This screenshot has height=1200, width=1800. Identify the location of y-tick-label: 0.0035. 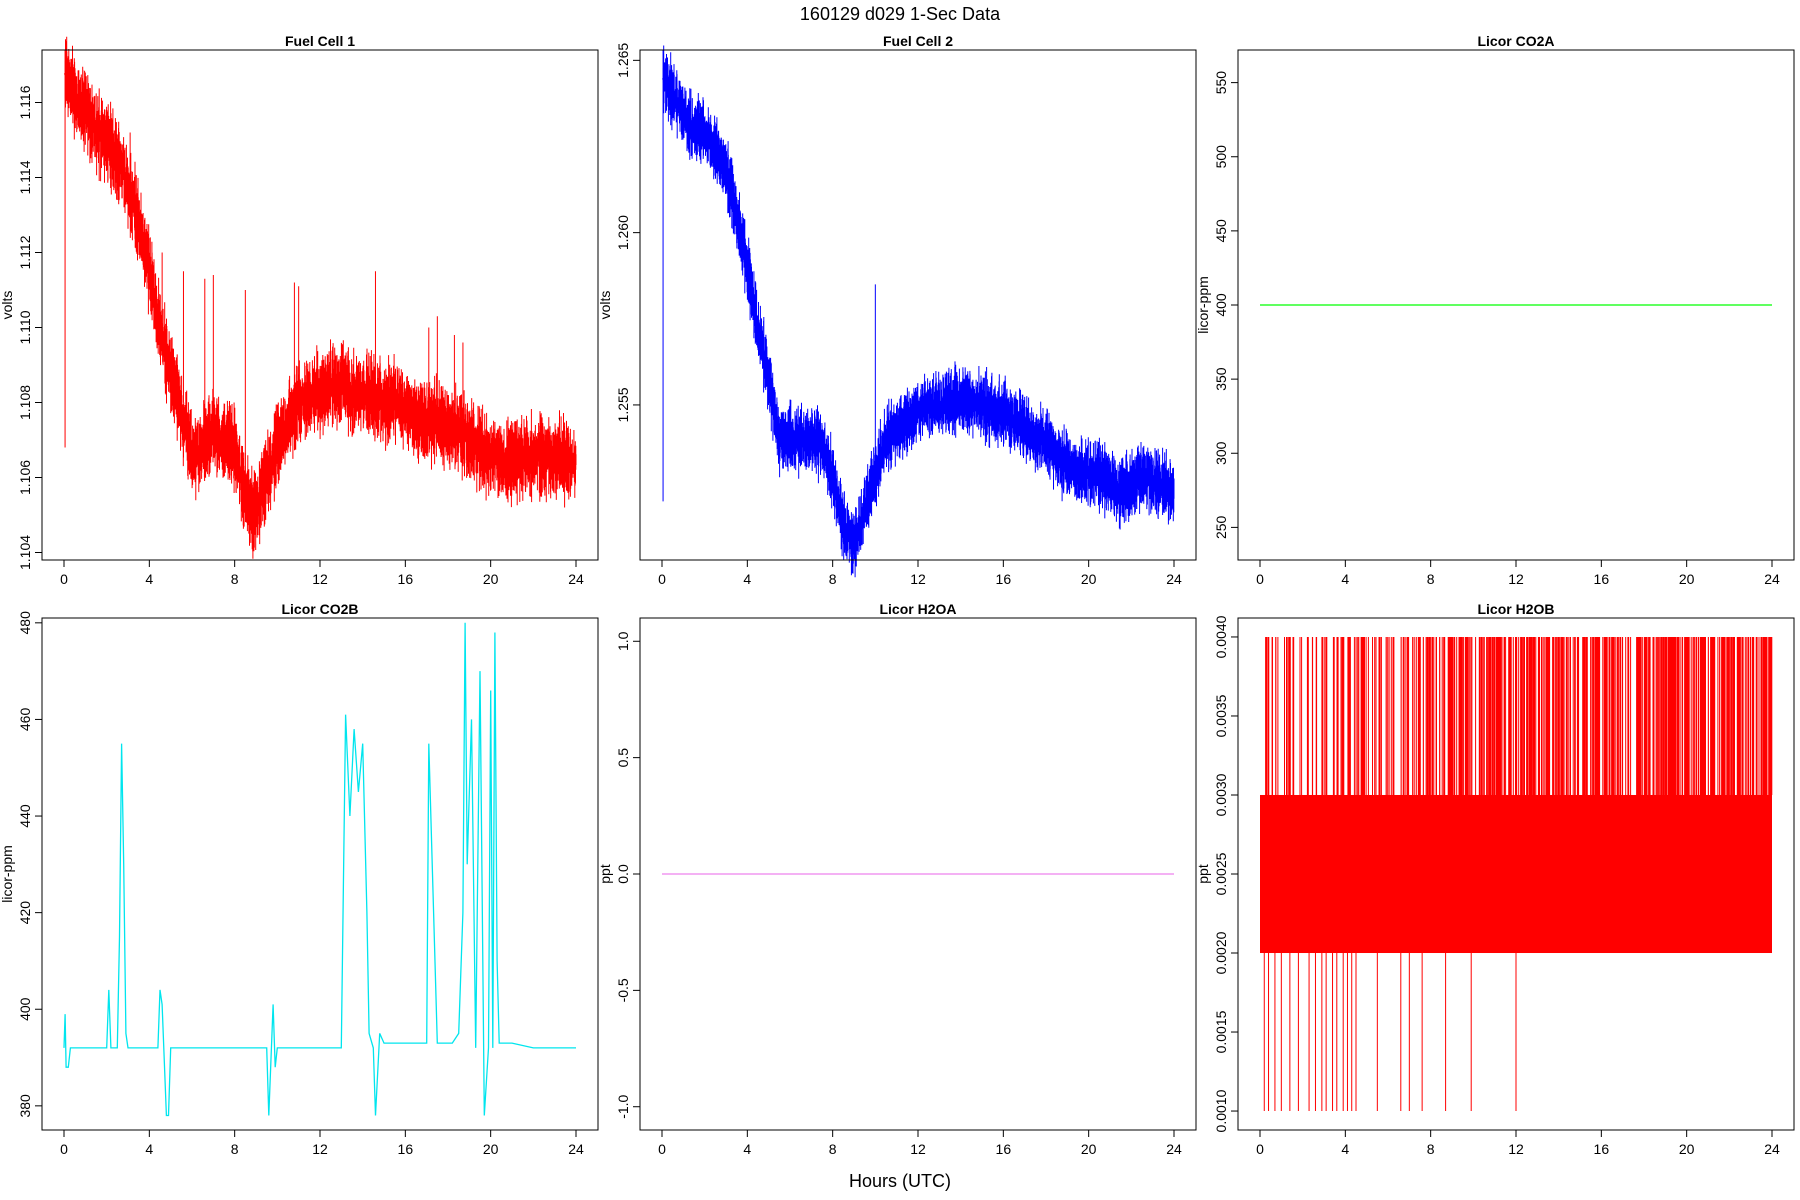
(1221, 715).